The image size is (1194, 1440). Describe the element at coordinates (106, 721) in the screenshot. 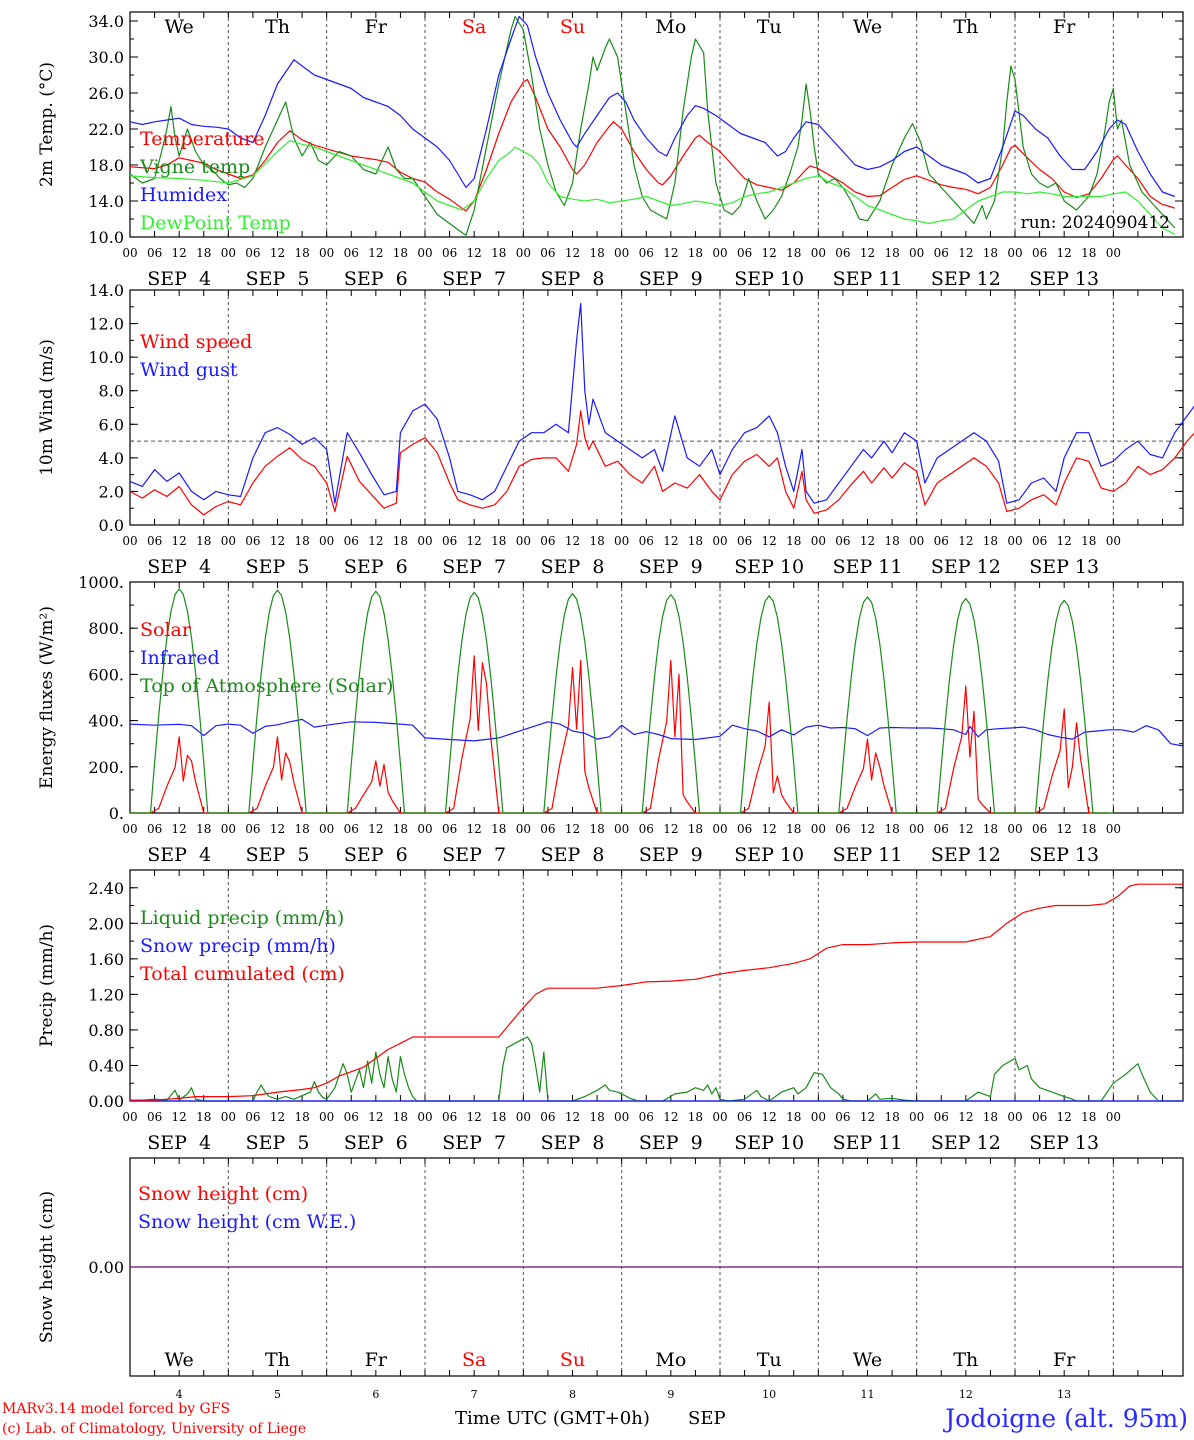

I see `y-tick-label: 400.` at that location.